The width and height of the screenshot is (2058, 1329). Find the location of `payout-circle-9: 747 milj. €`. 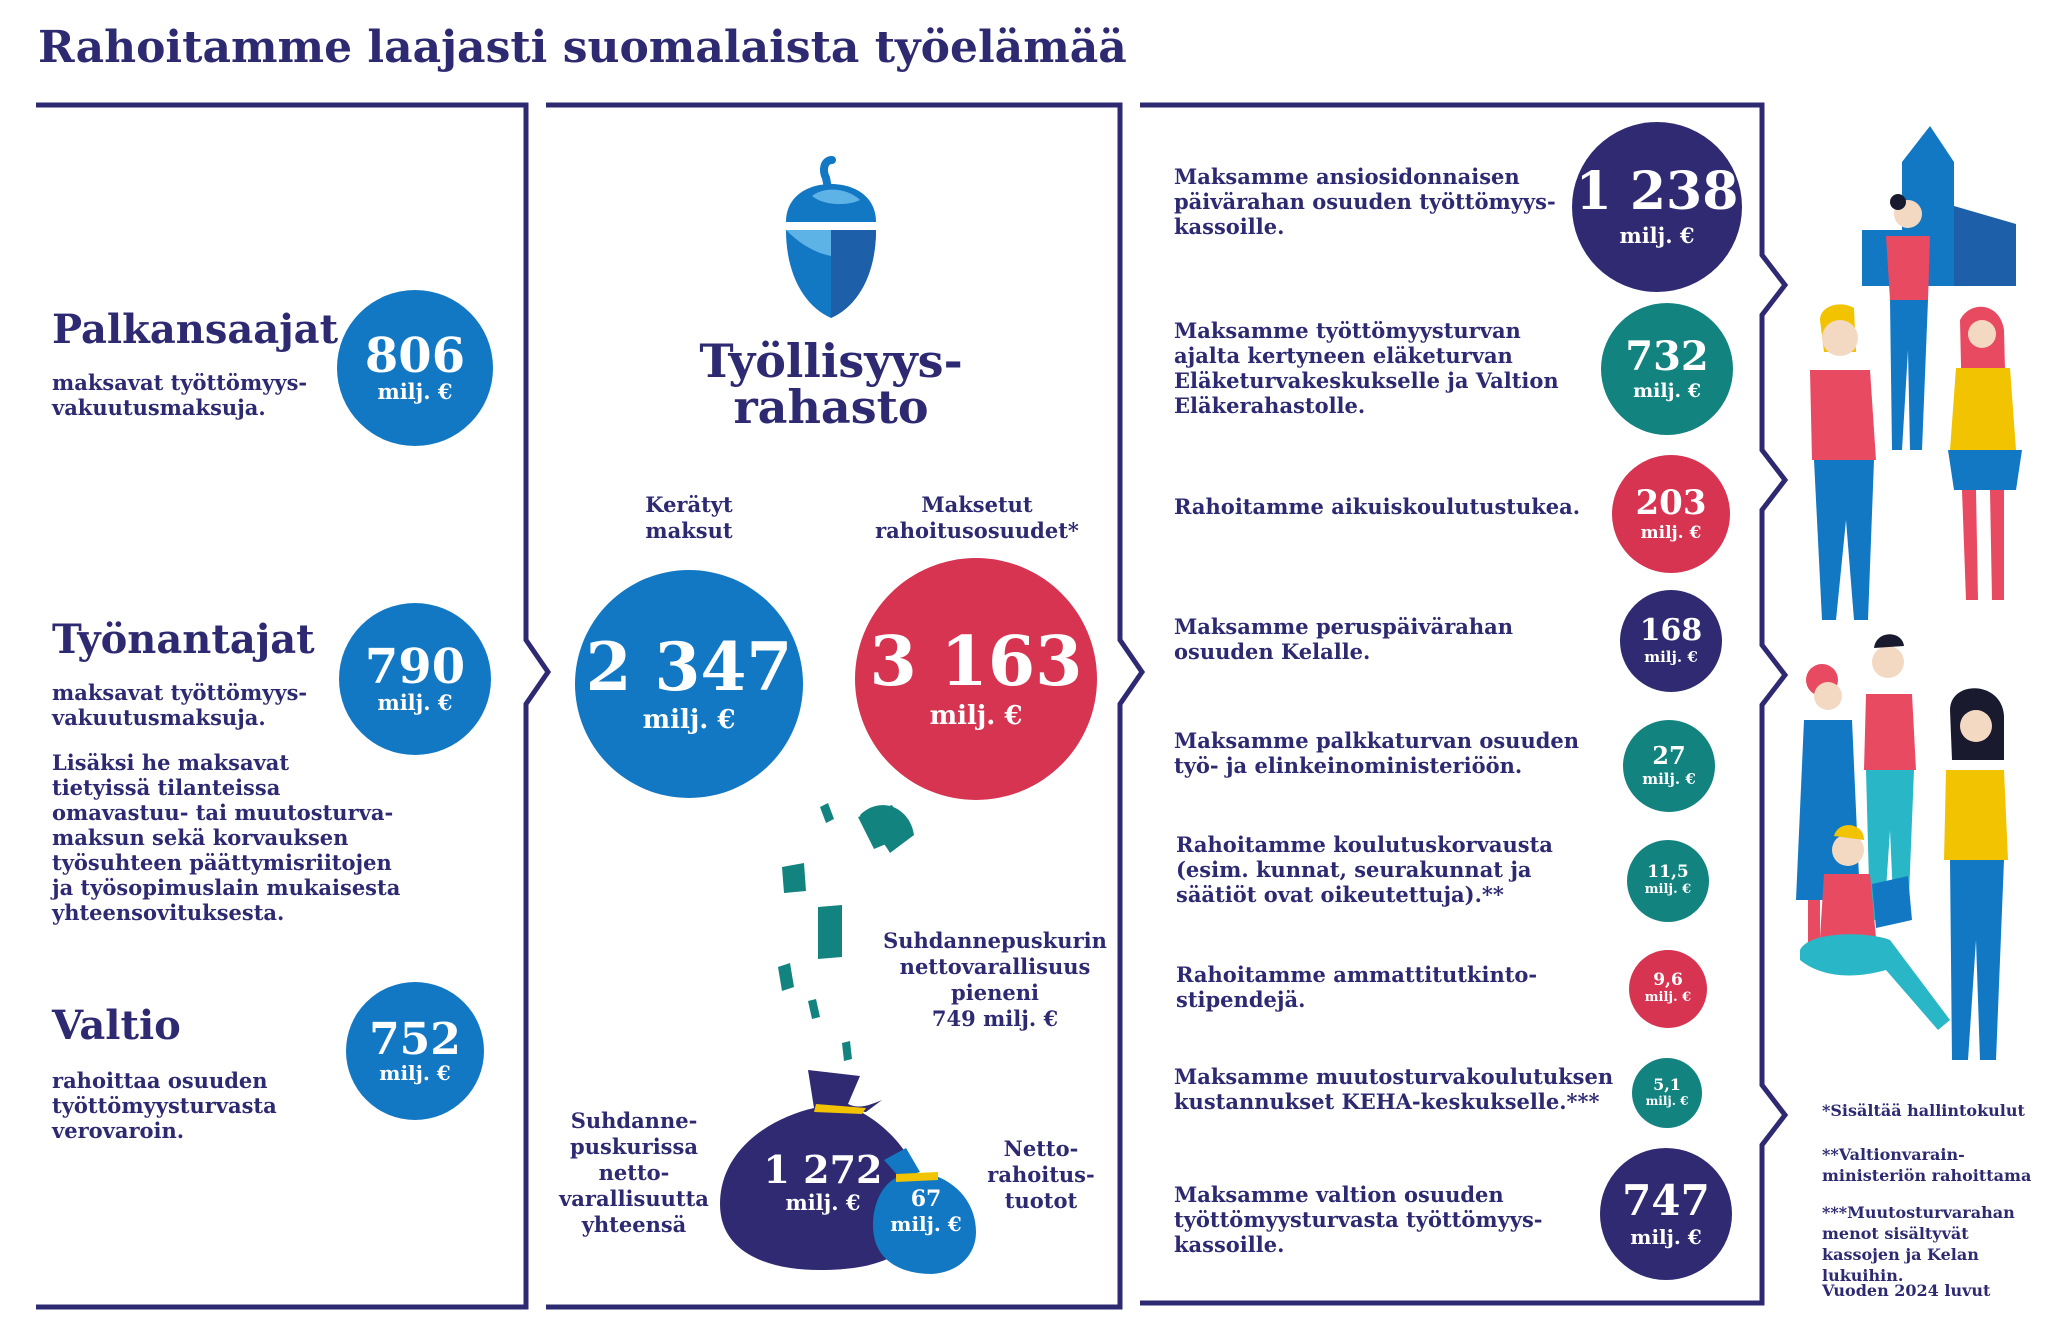

payout-circle-9: 747 milj. € is located at coordinates (1666, 1214).